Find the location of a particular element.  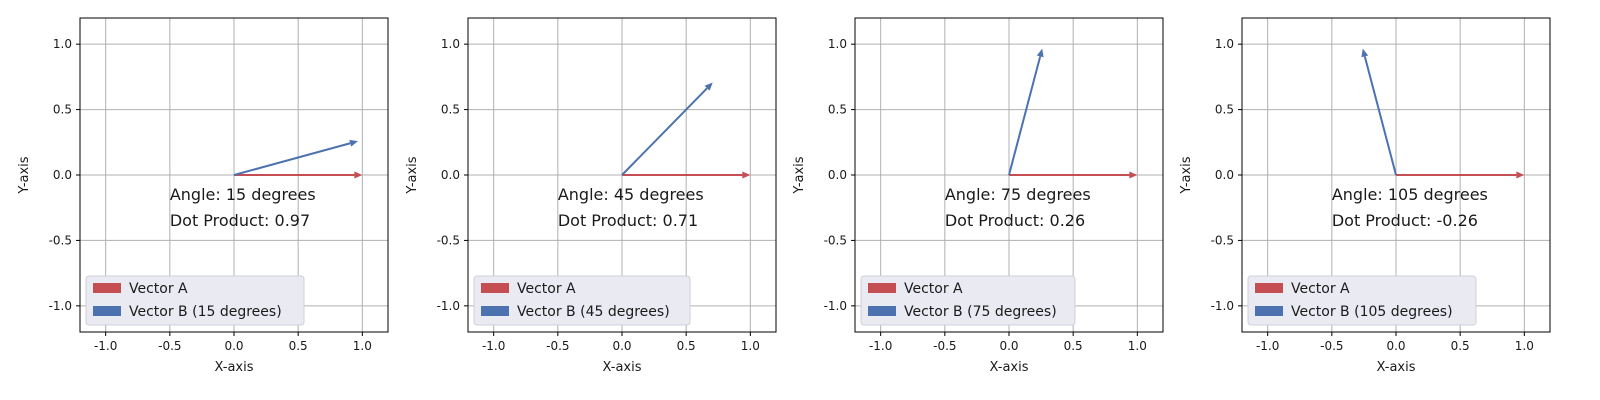

legend: Vector A Vector B (105 degrees) is located at coordinates (1362, 300).